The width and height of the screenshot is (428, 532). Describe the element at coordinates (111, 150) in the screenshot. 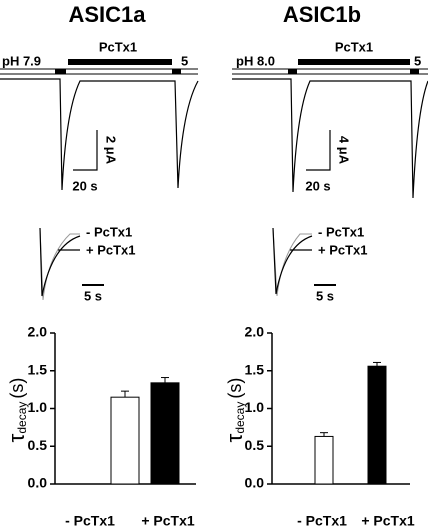

I see `scale-current: 2 μA` at that location.